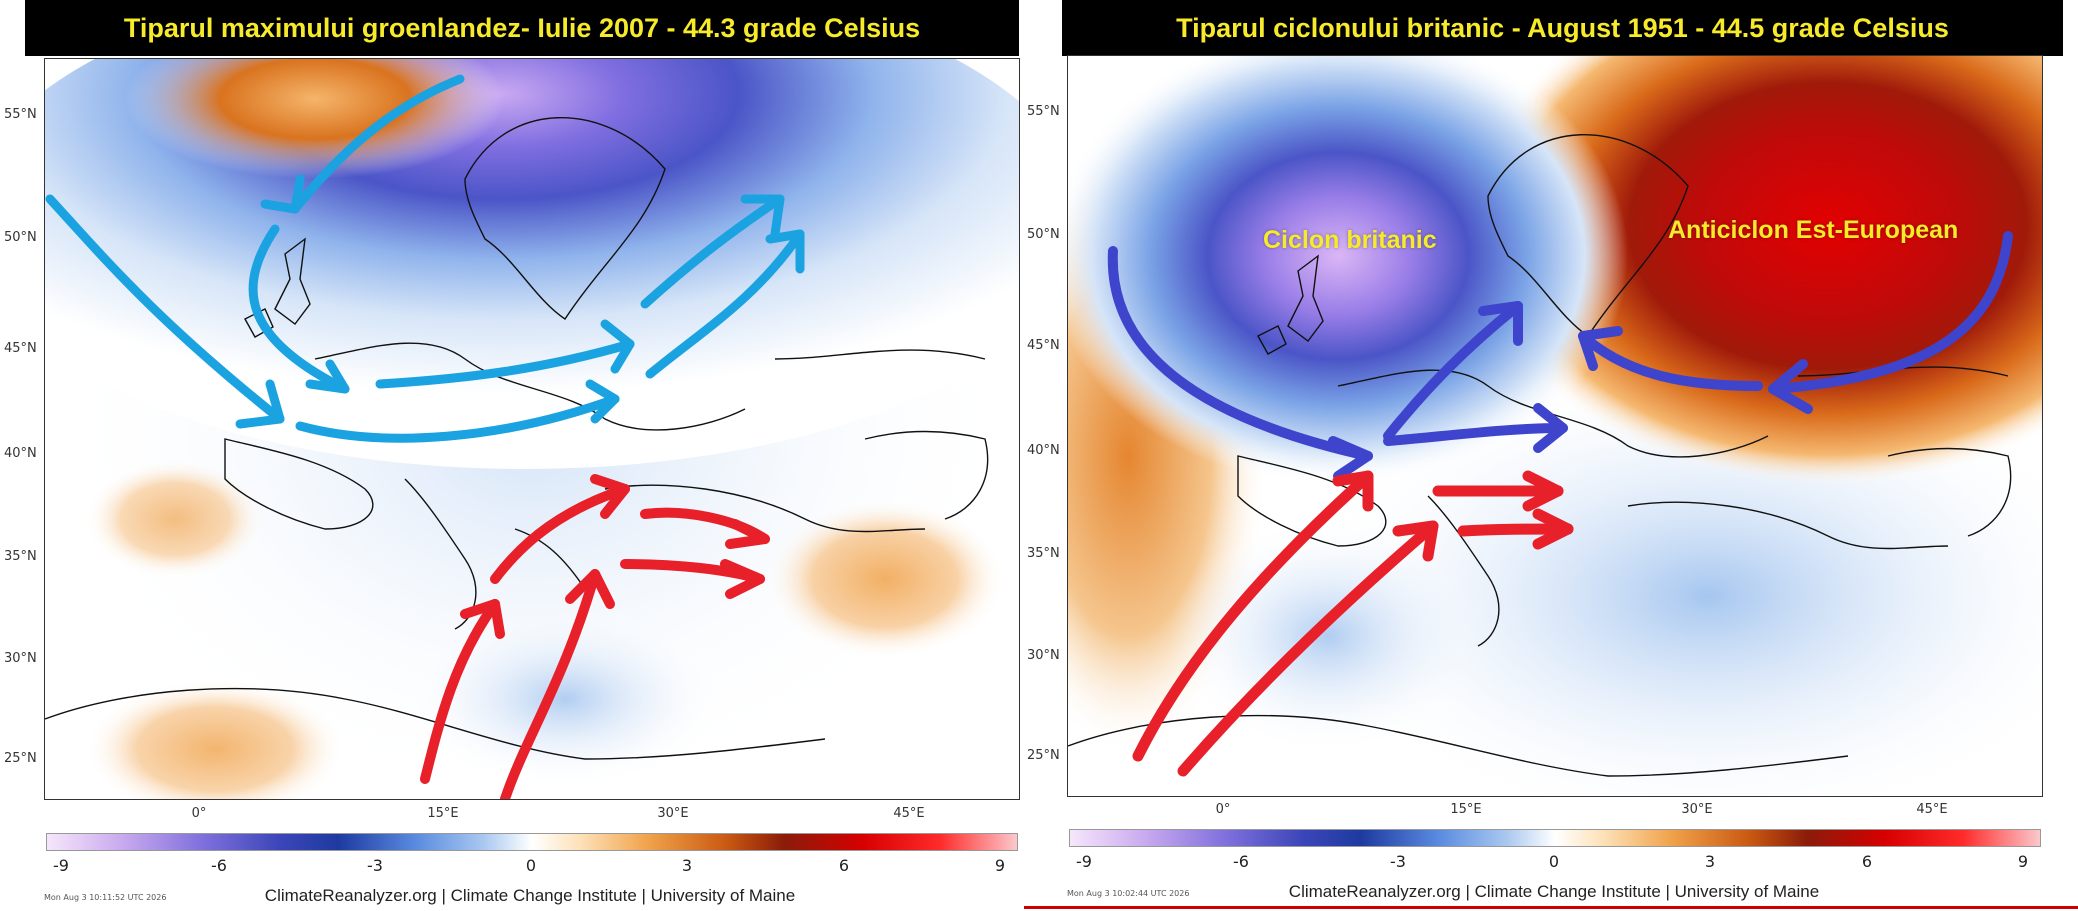 The image size is (2078, 911). I want to click on right-timestamp: Mon Aug 3 10:02:44 UTC 2026, so click(1128, 893).